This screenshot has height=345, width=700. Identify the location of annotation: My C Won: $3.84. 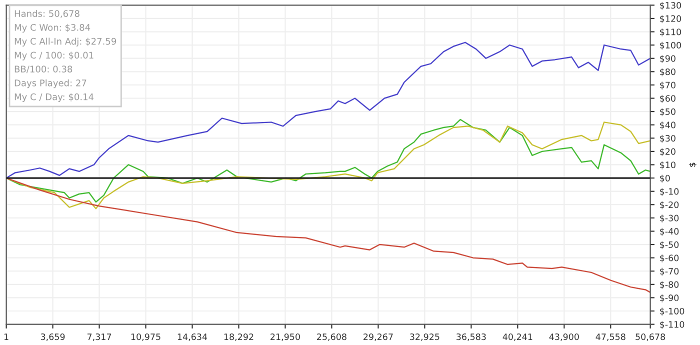
(52, 28).